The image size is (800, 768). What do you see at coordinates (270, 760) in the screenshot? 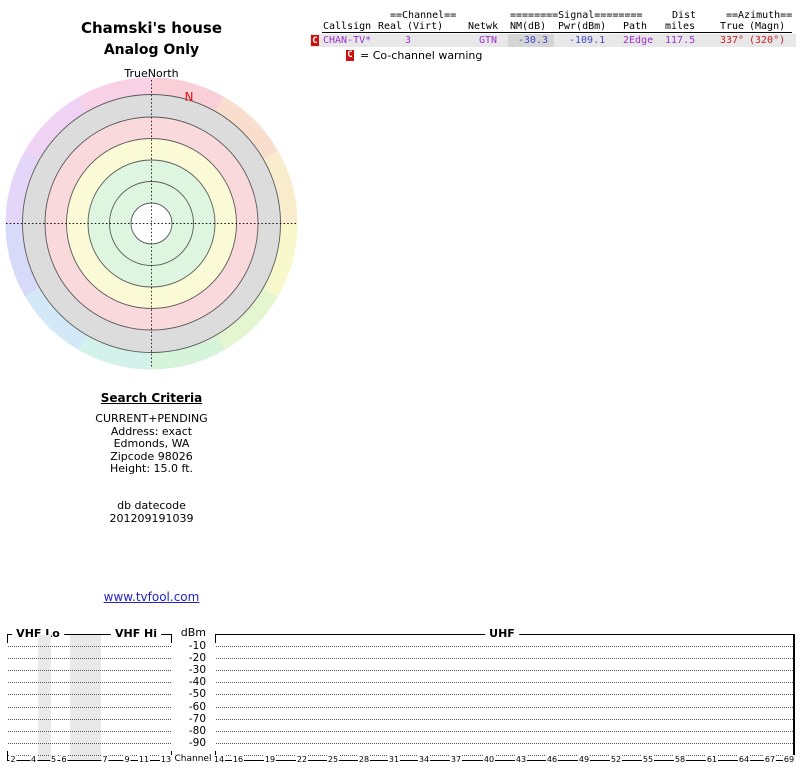
I see `channel-tick-label: 19` at bounding box center [270, 760].